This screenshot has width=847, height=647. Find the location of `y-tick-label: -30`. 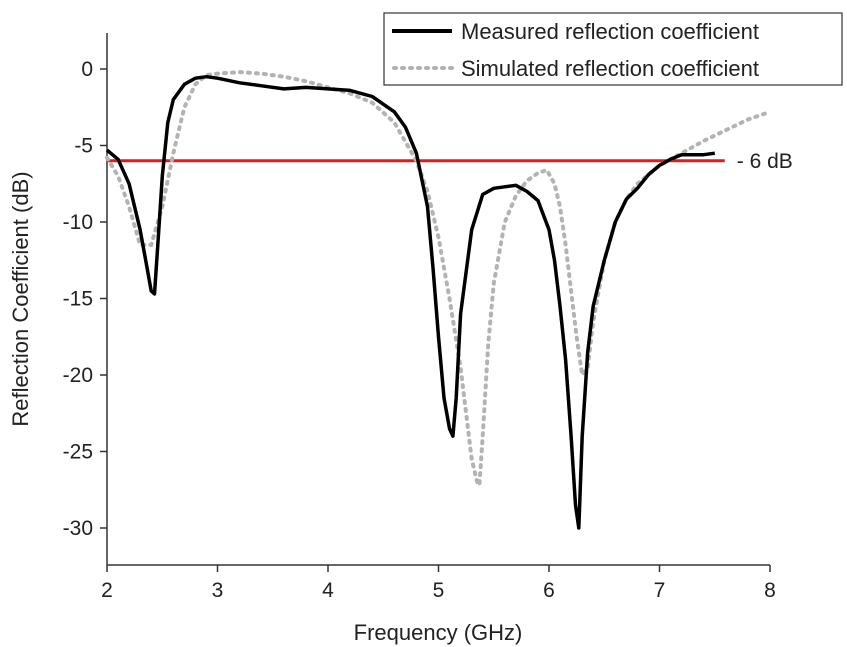

y-tick-label: -30 is located at coordinates (78, 528).